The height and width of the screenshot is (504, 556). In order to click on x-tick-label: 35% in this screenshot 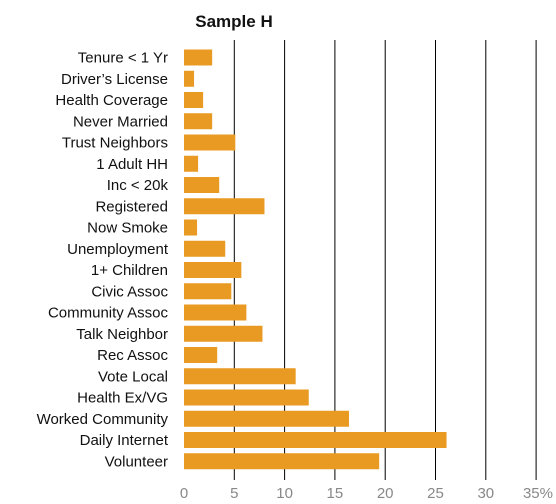, I will do `click(538, 493)`.